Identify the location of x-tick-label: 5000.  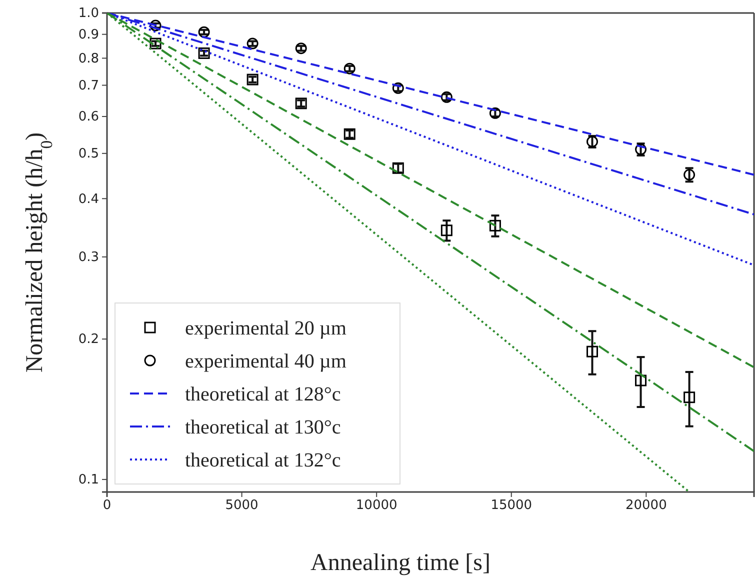
(241, 506).